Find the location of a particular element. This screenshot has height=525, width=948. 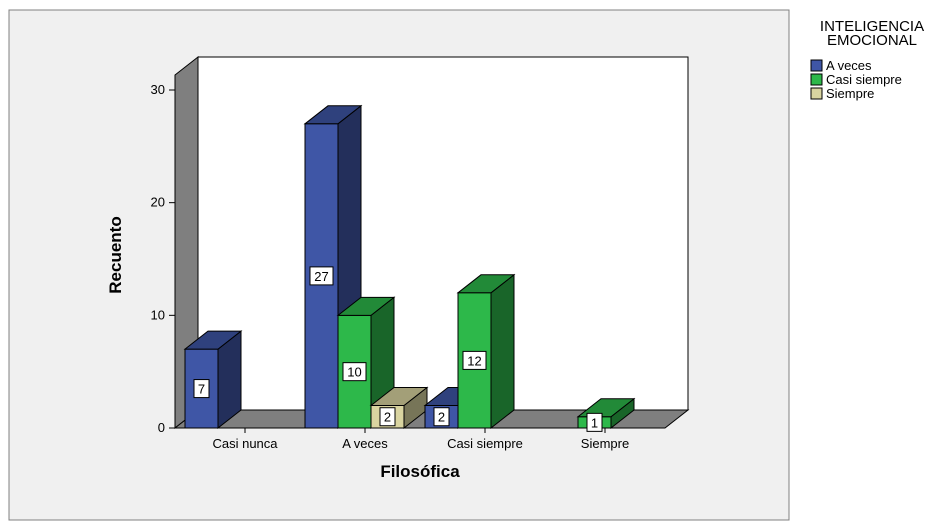

x-tick-label: A veces is located at coordinates (365, 443).